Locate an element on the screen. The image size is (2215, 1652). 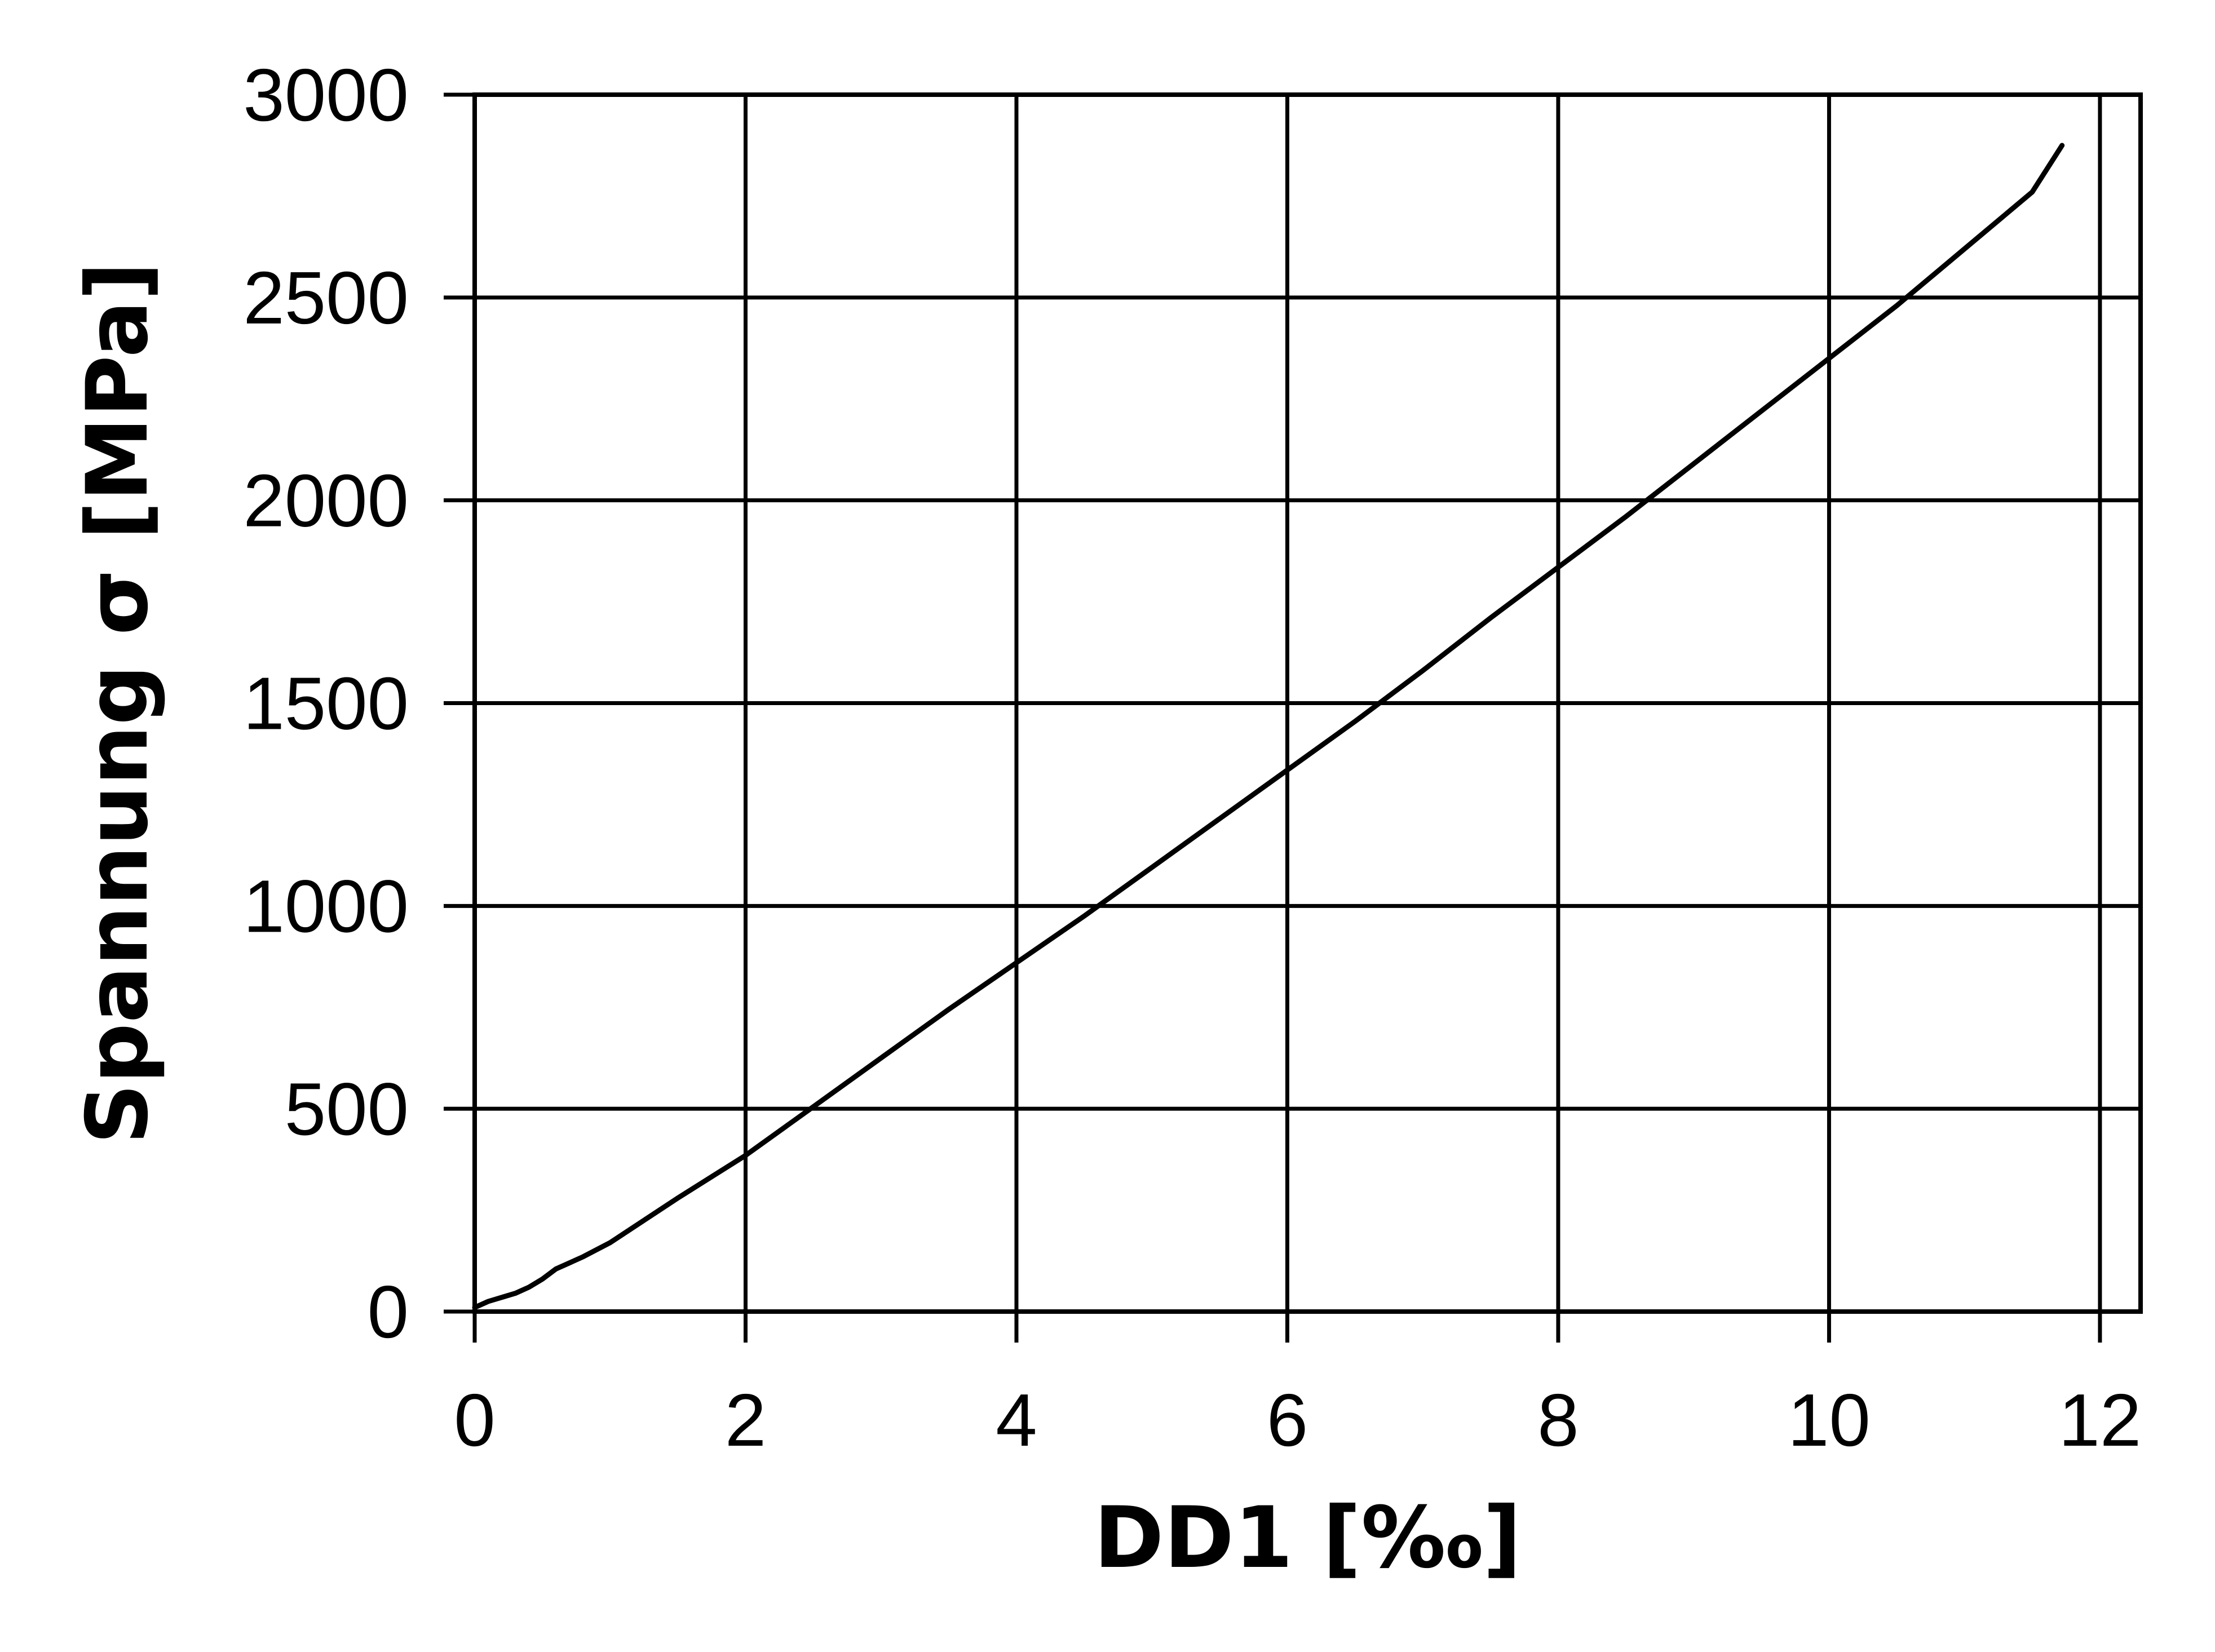
y-tick-label: 0 is located at coordinates (388, 1311).